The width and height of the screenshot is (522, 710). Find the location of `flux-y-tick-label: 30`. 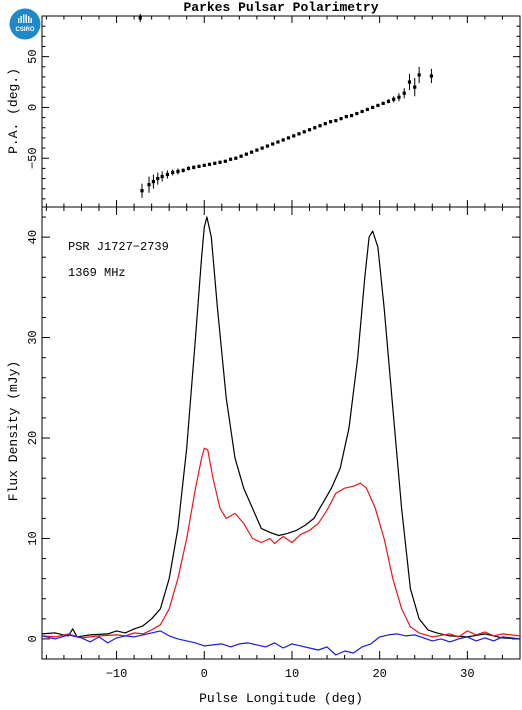

flux-y-tick-label: 30 is located at coordinates (33, 337).